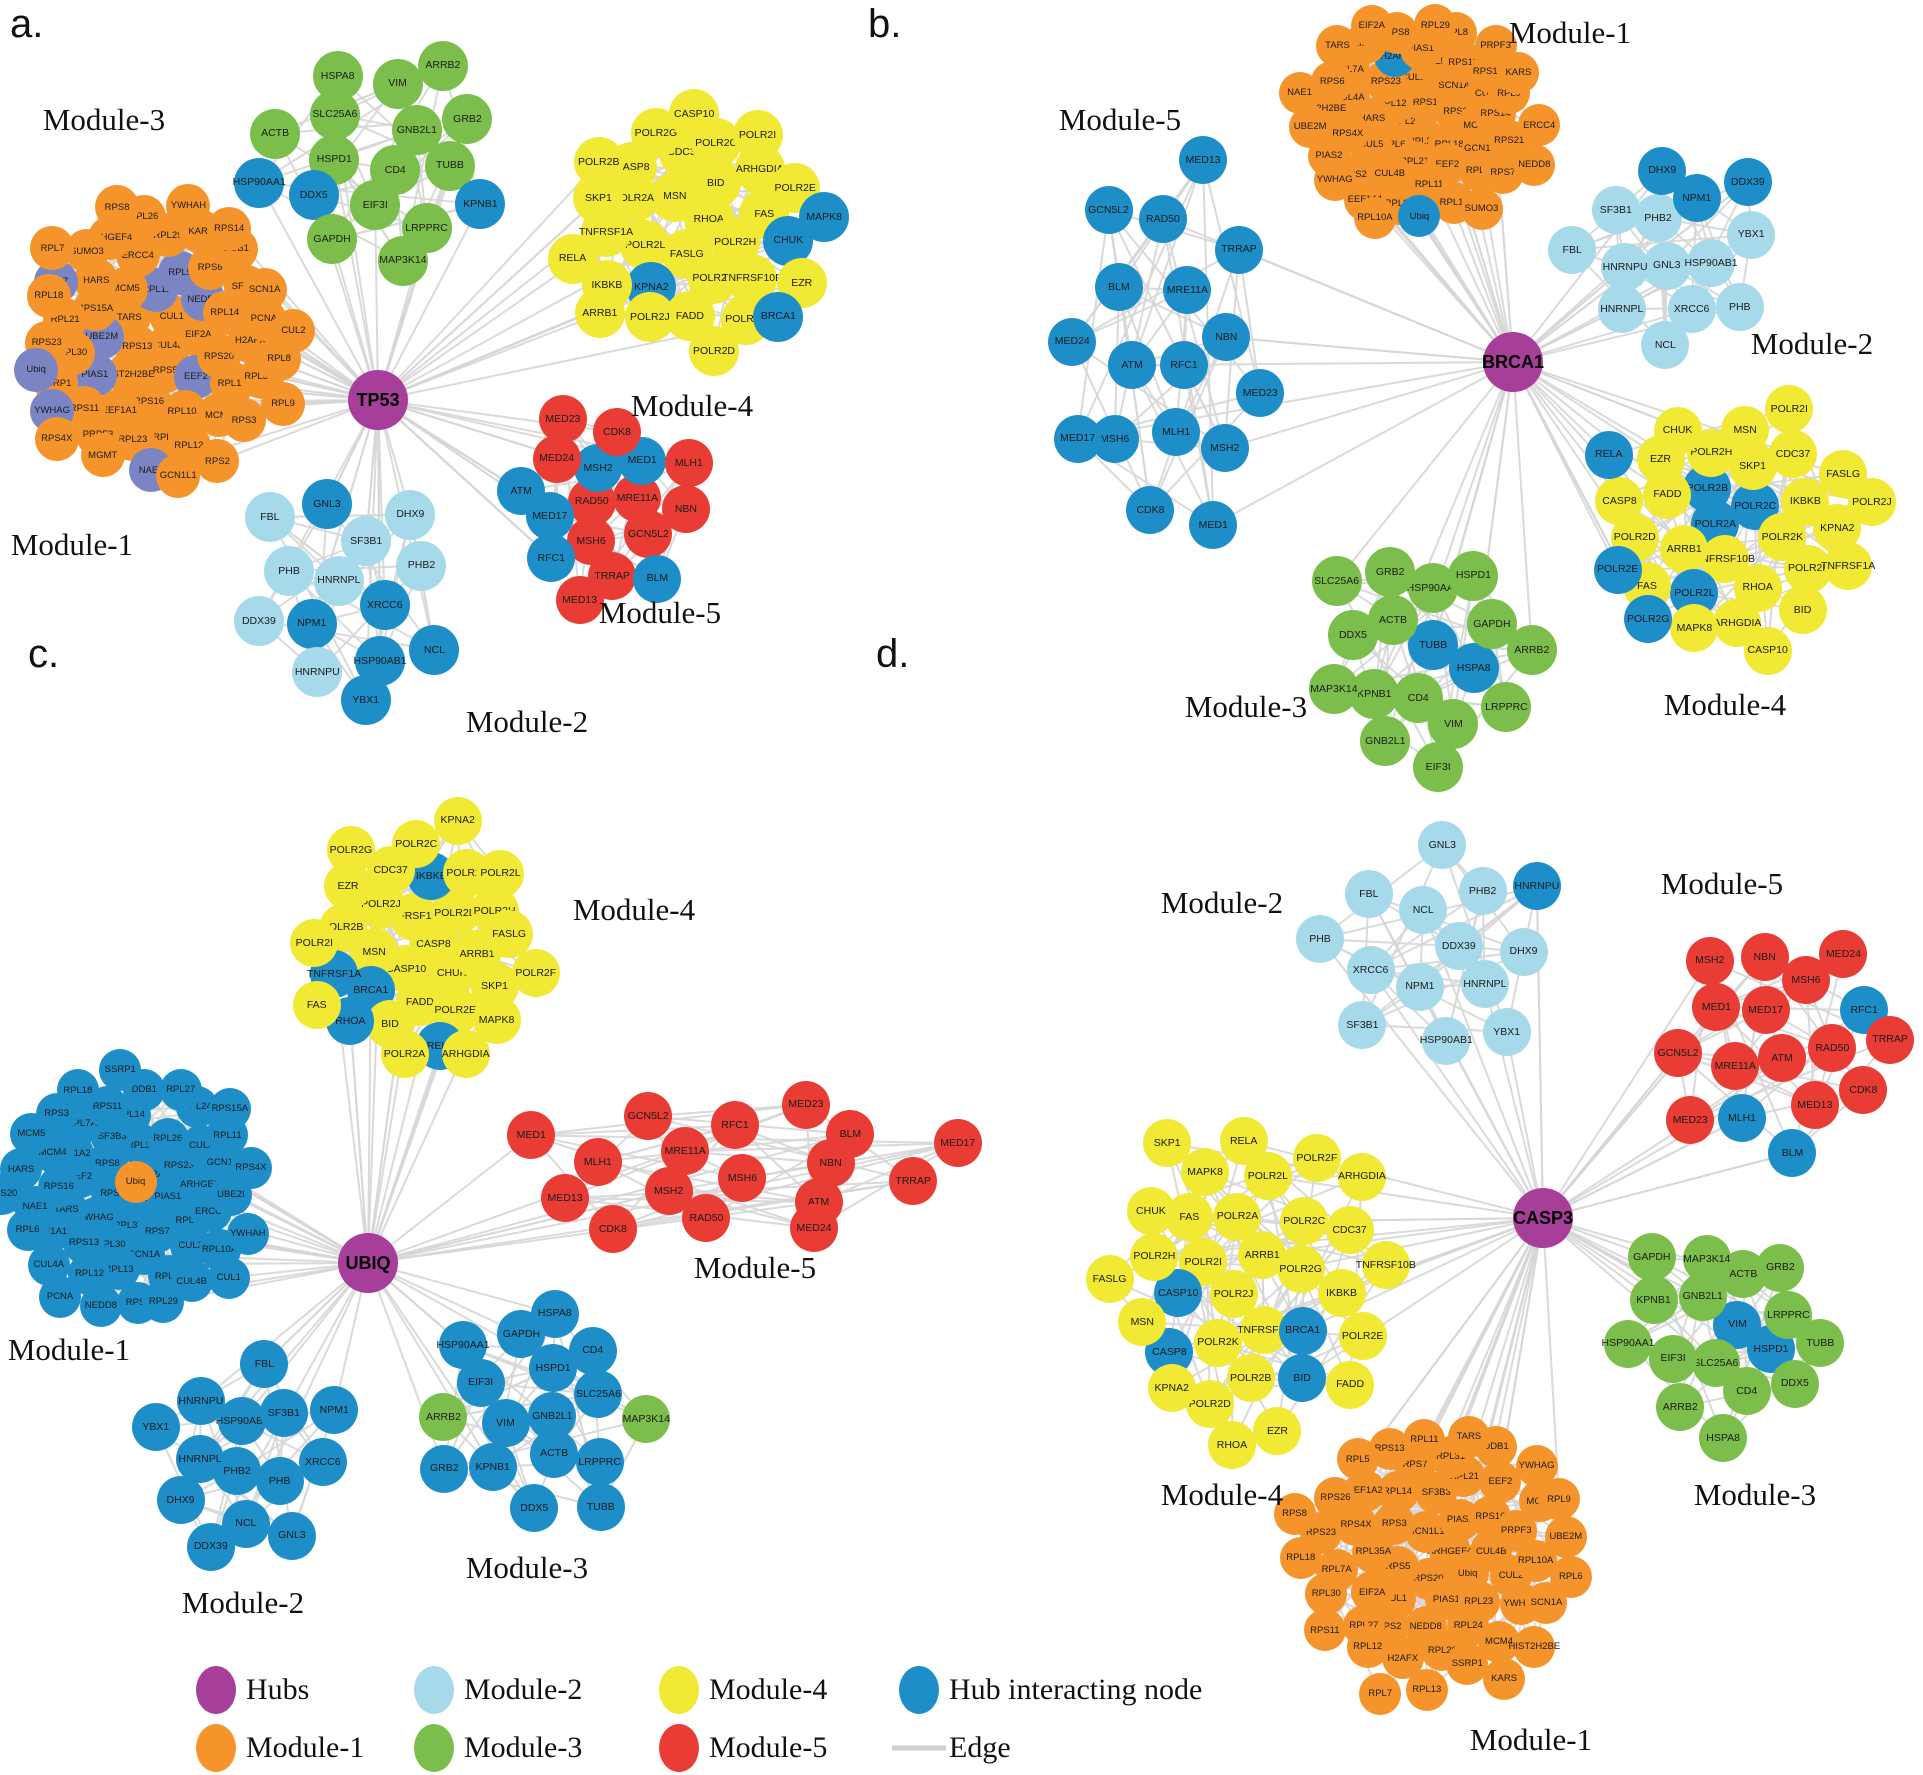 This screenshot has width=1923, height=1775. What do you see at coordinates (1246, 706) in the screenshot?
I see `module-label-b-m3: Module-3` at bounding box center [1246, 706].